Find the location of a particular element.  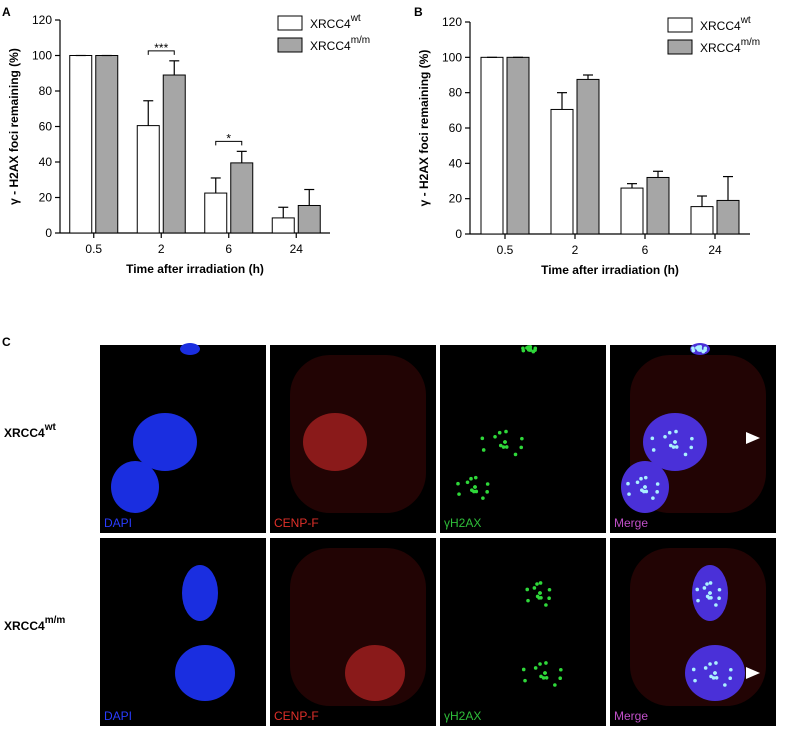

y-tick-label: 60 is located at coordinates (456, 128).